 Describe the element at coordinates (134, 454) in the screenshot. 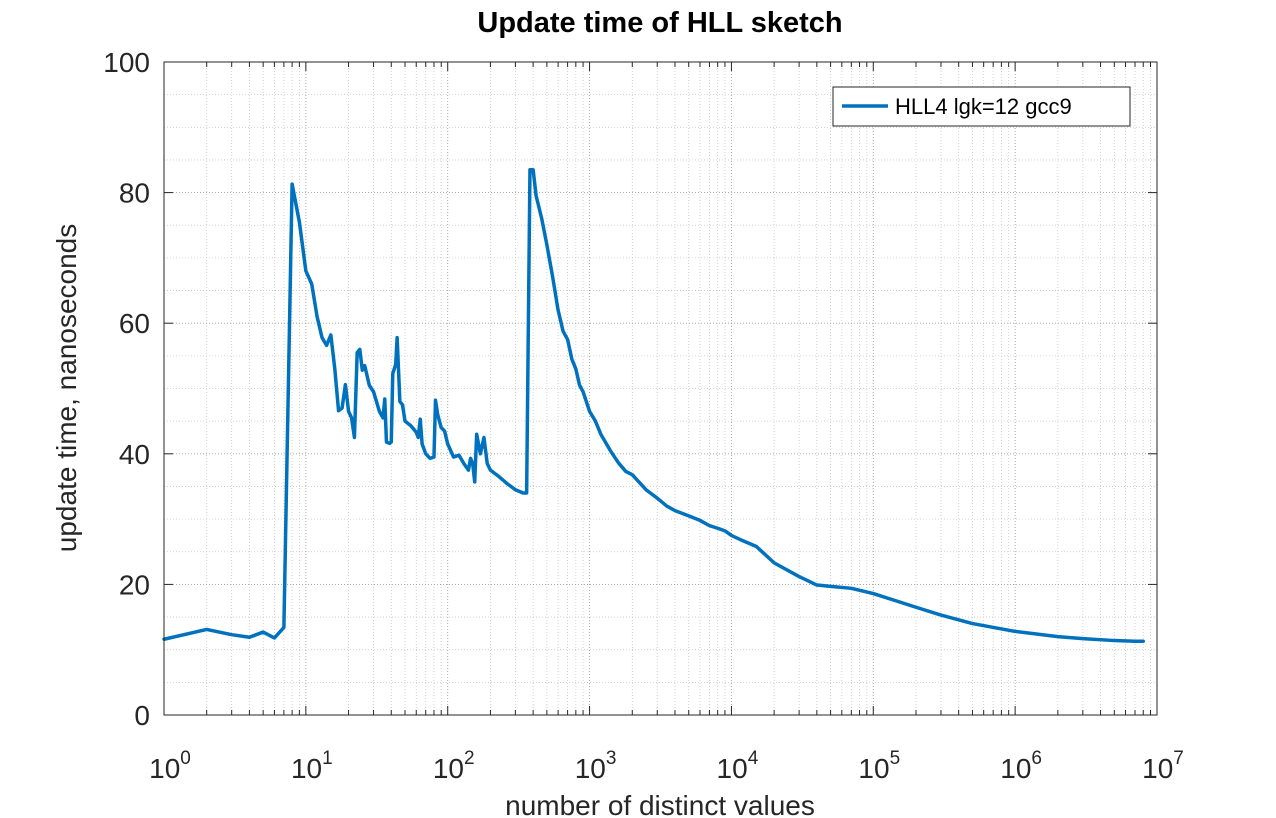

I see `y-tick-label: 40` at that location.